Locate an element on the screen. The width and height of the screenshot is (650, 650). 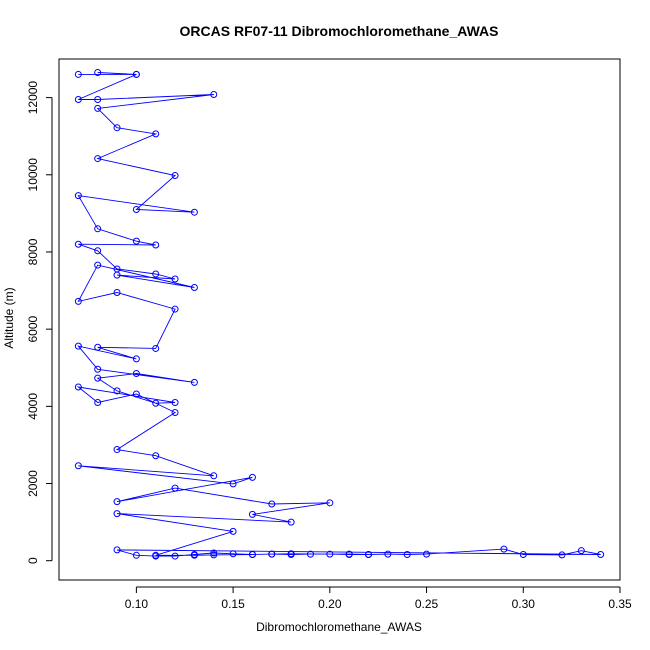
x-tick-label: 0.35 is located at coordinates (620, 604).